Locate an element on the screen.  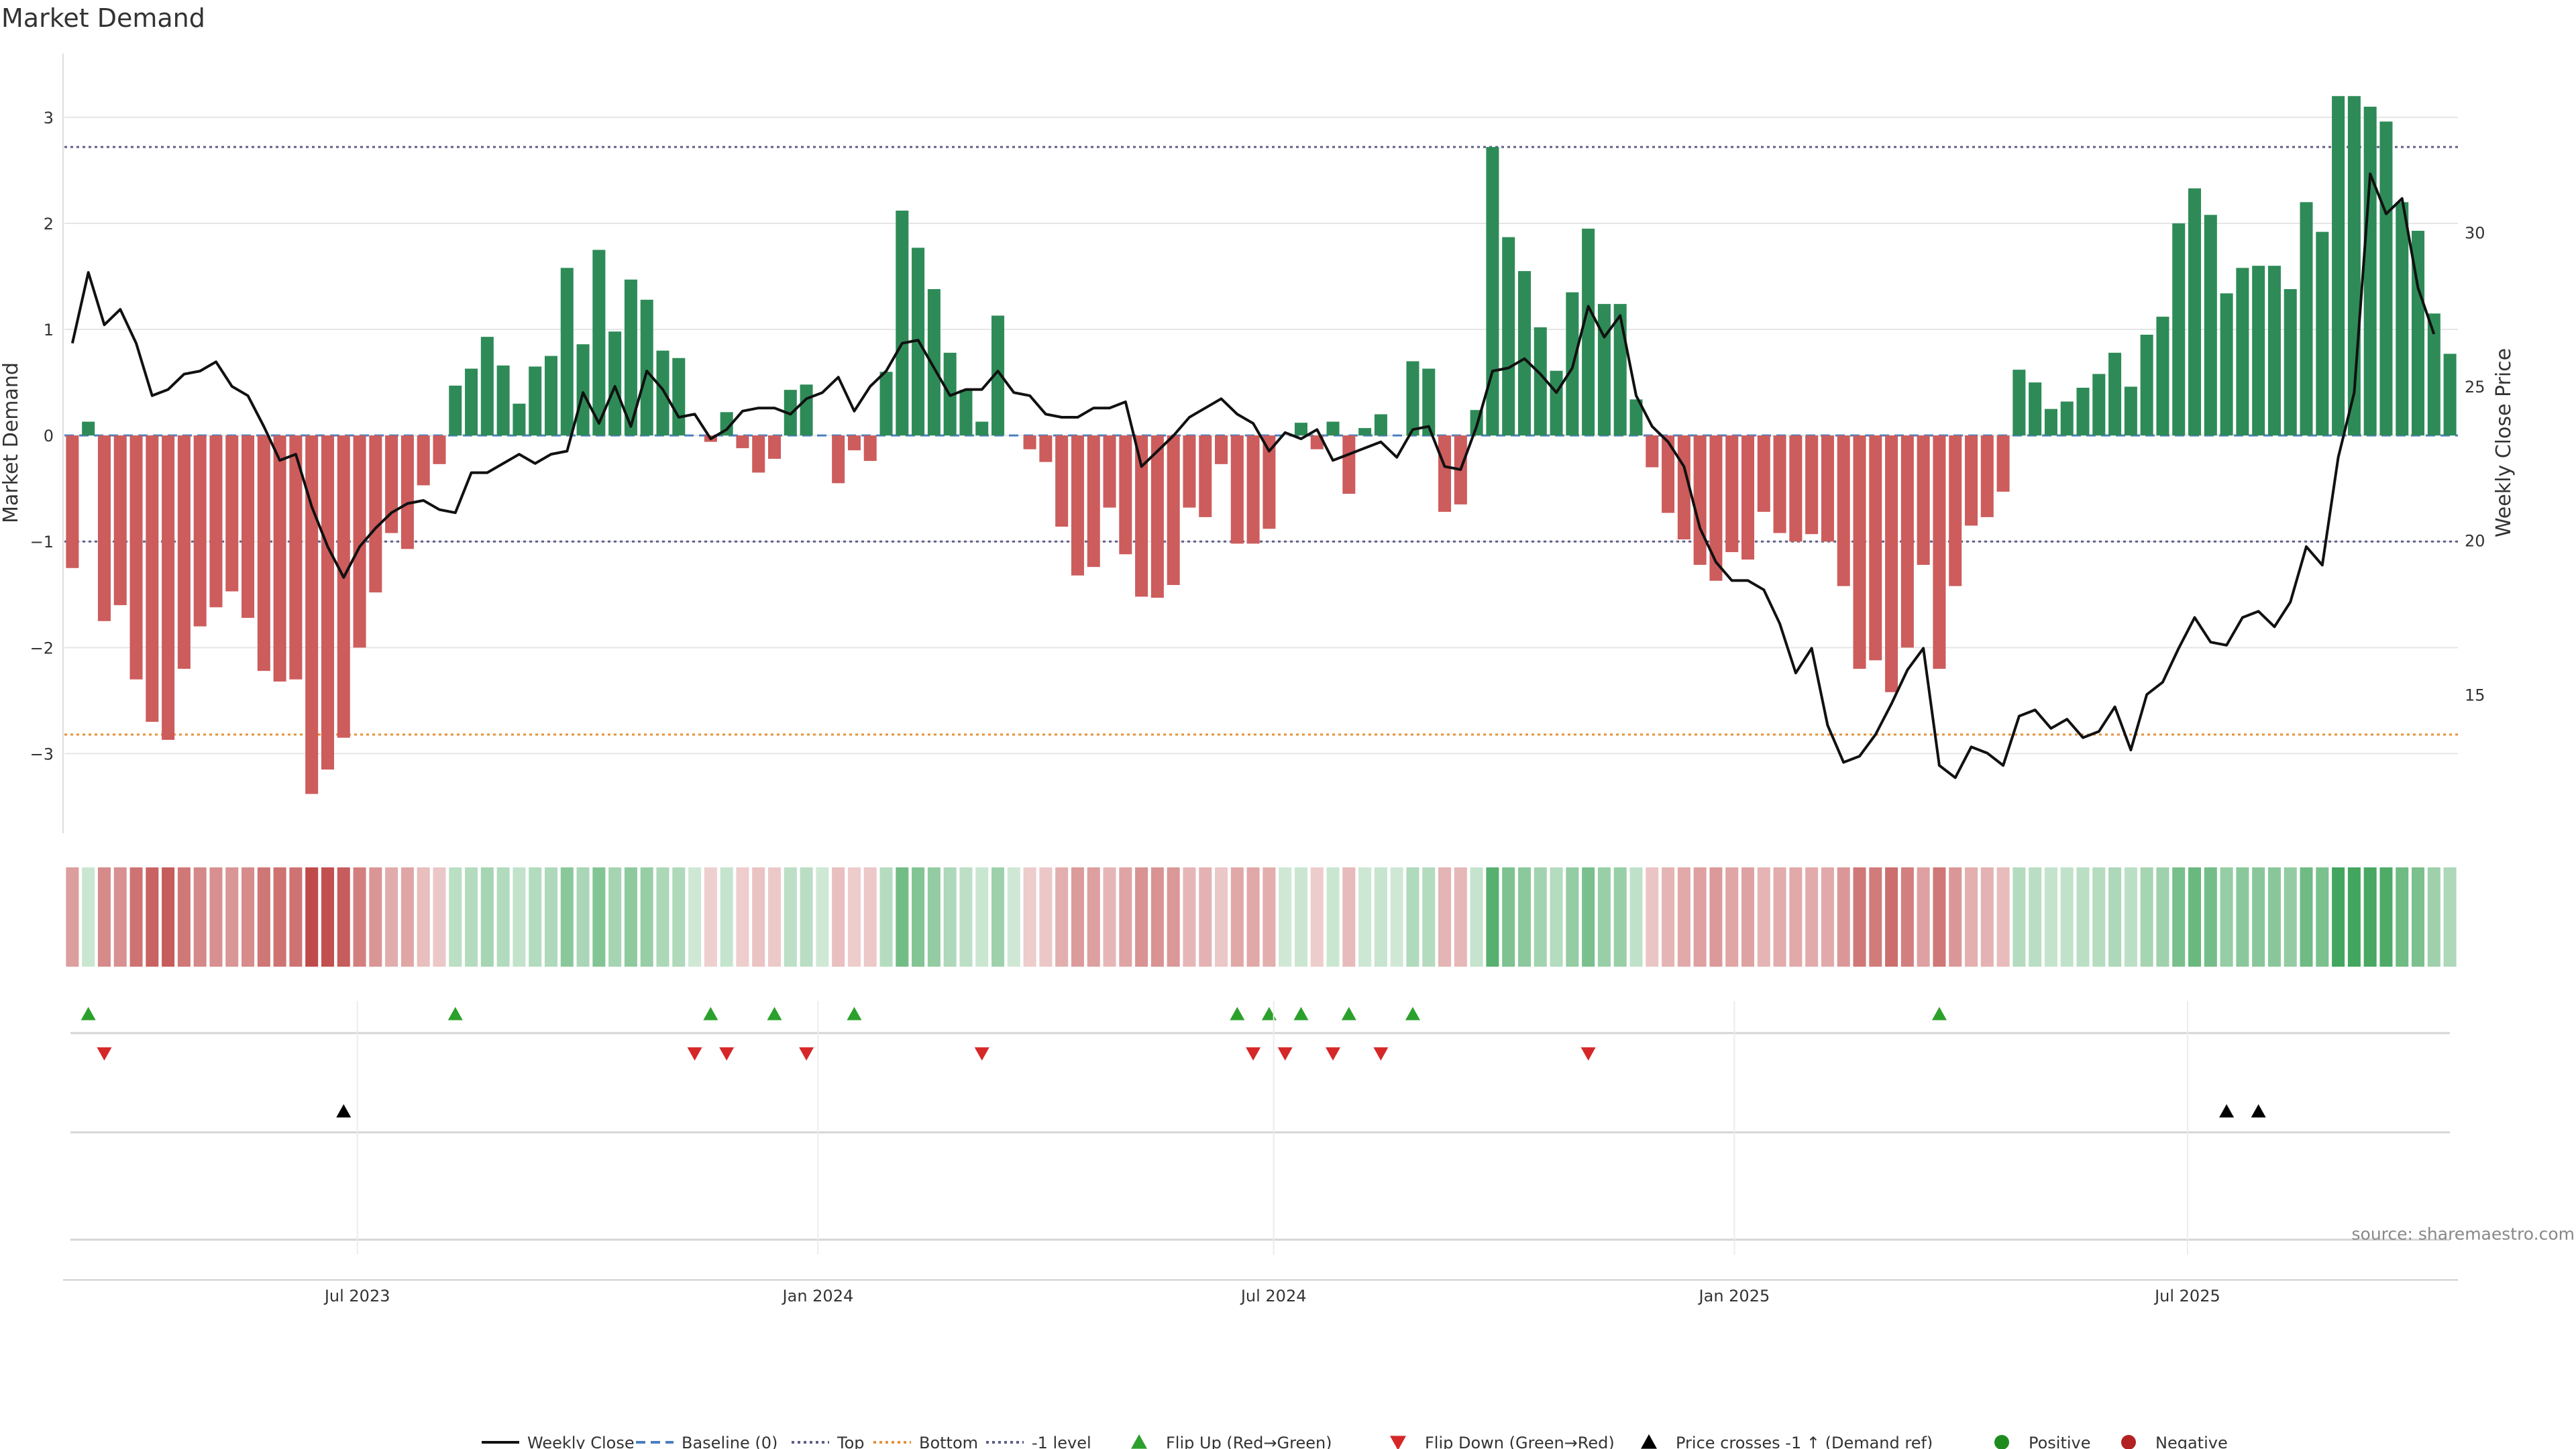
legend-label: Flip Up (Red→Green) is located at coordinates (1249, 1441).